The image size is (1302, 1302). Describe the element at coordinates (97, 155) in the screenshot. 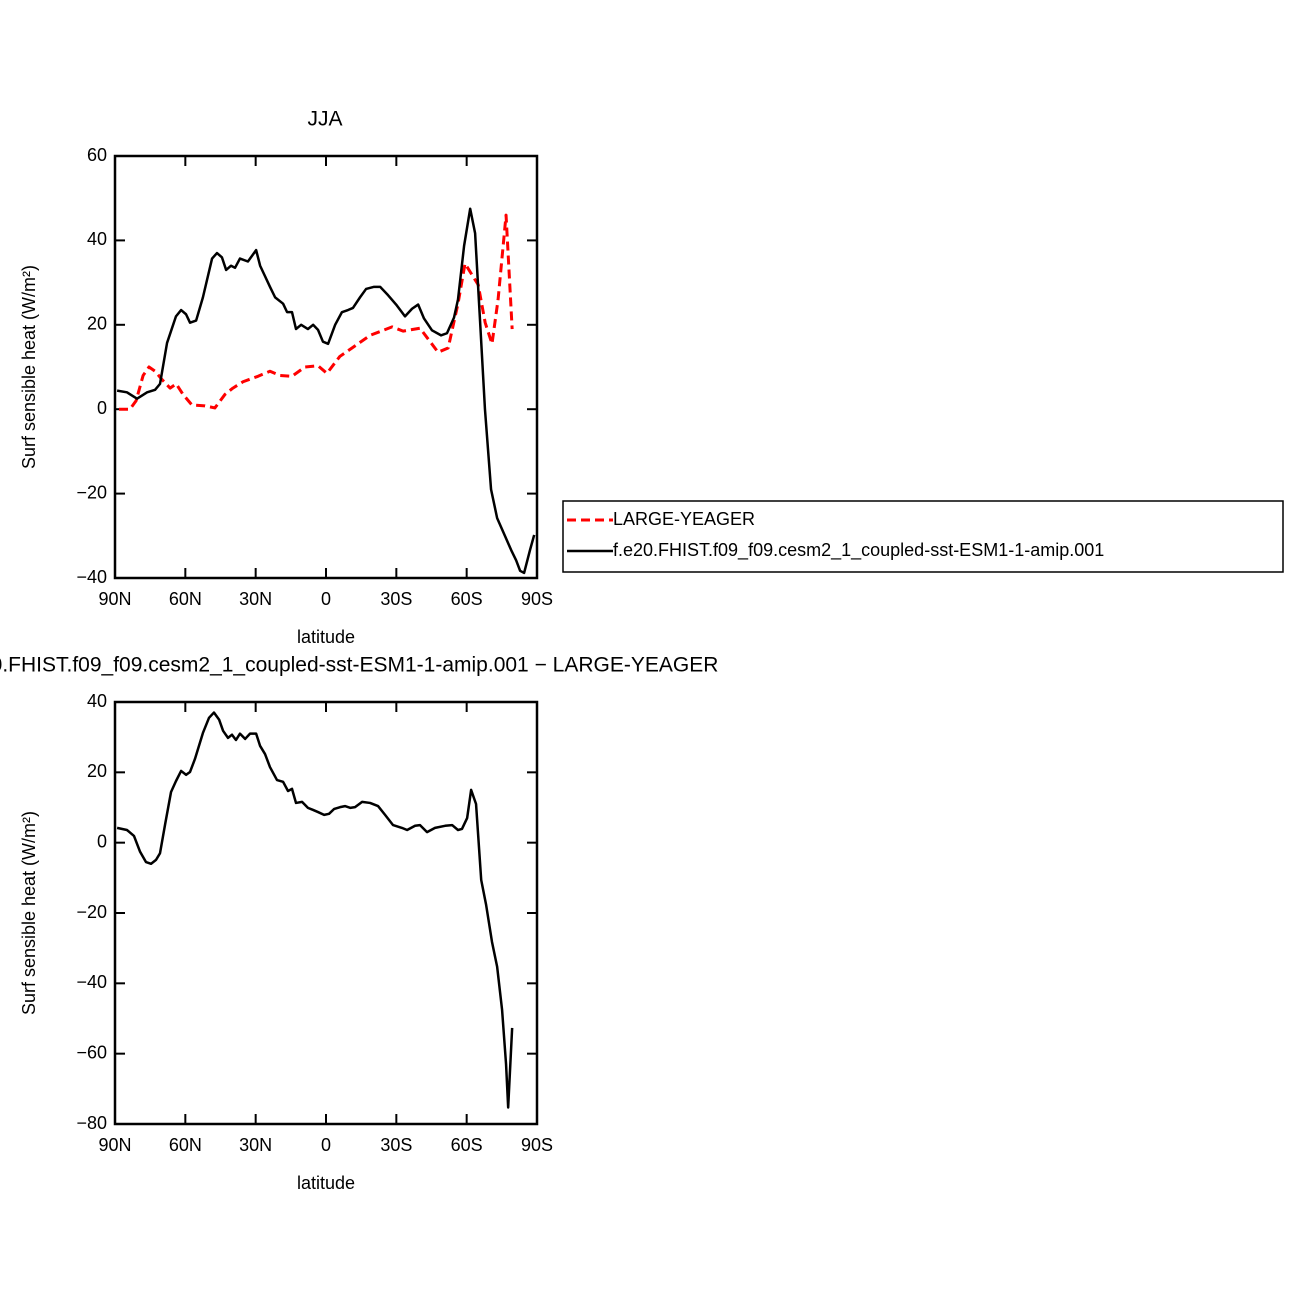

I see `y-tick-label: 60` at that location.